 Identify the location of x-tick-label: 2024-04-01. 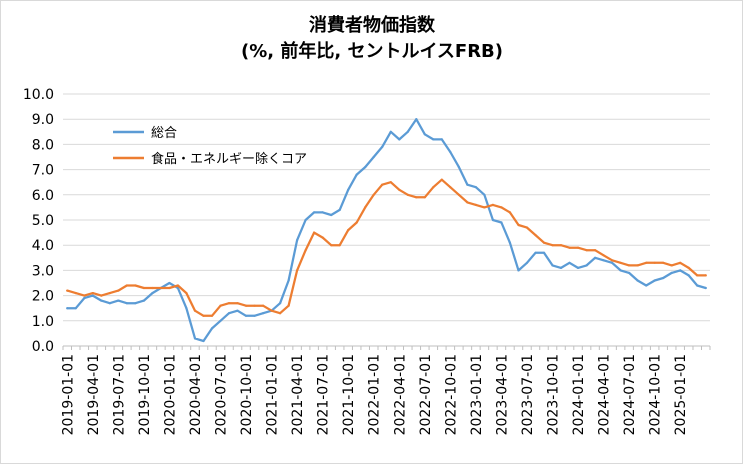
(605, 394).